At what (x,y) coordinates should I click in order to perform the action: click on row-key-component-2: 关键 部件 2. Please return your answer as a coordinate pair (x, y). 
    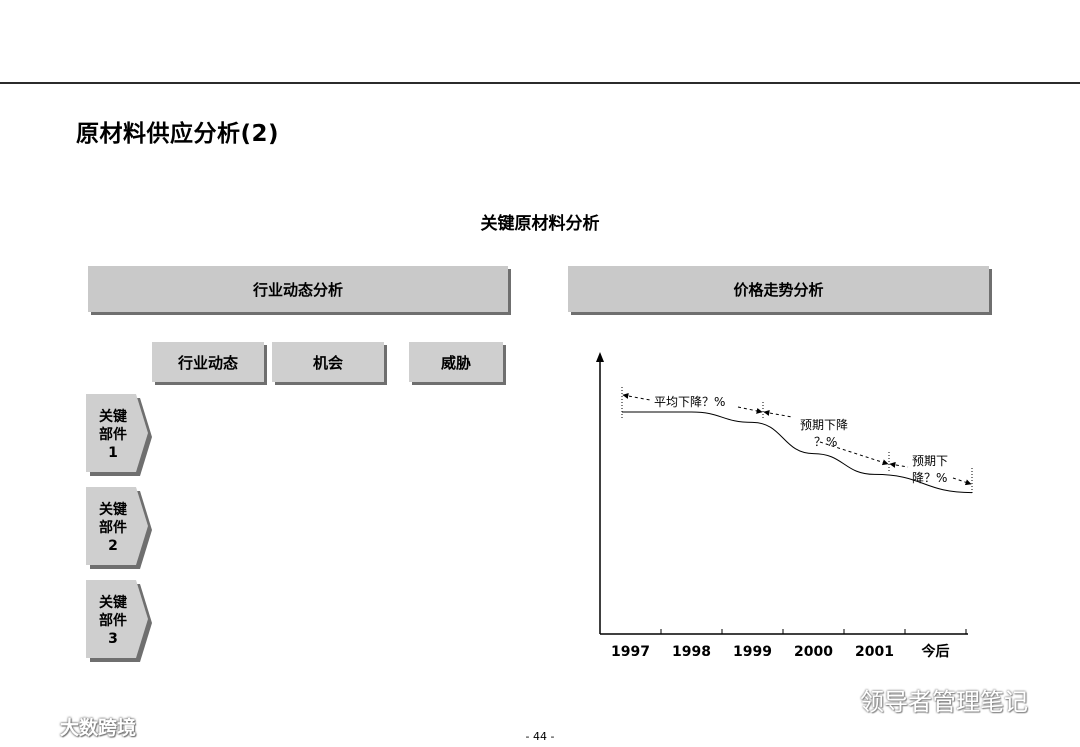
    Looking at the image, I should click on (119, 528).